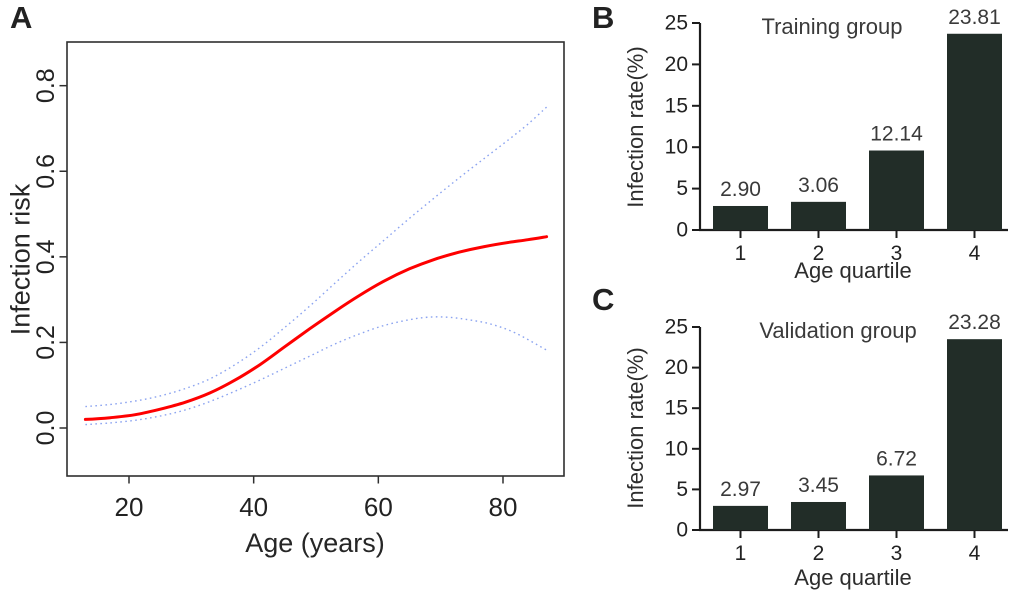  I want to click on panel-c-group-title: Validation group, so click(838, 330).